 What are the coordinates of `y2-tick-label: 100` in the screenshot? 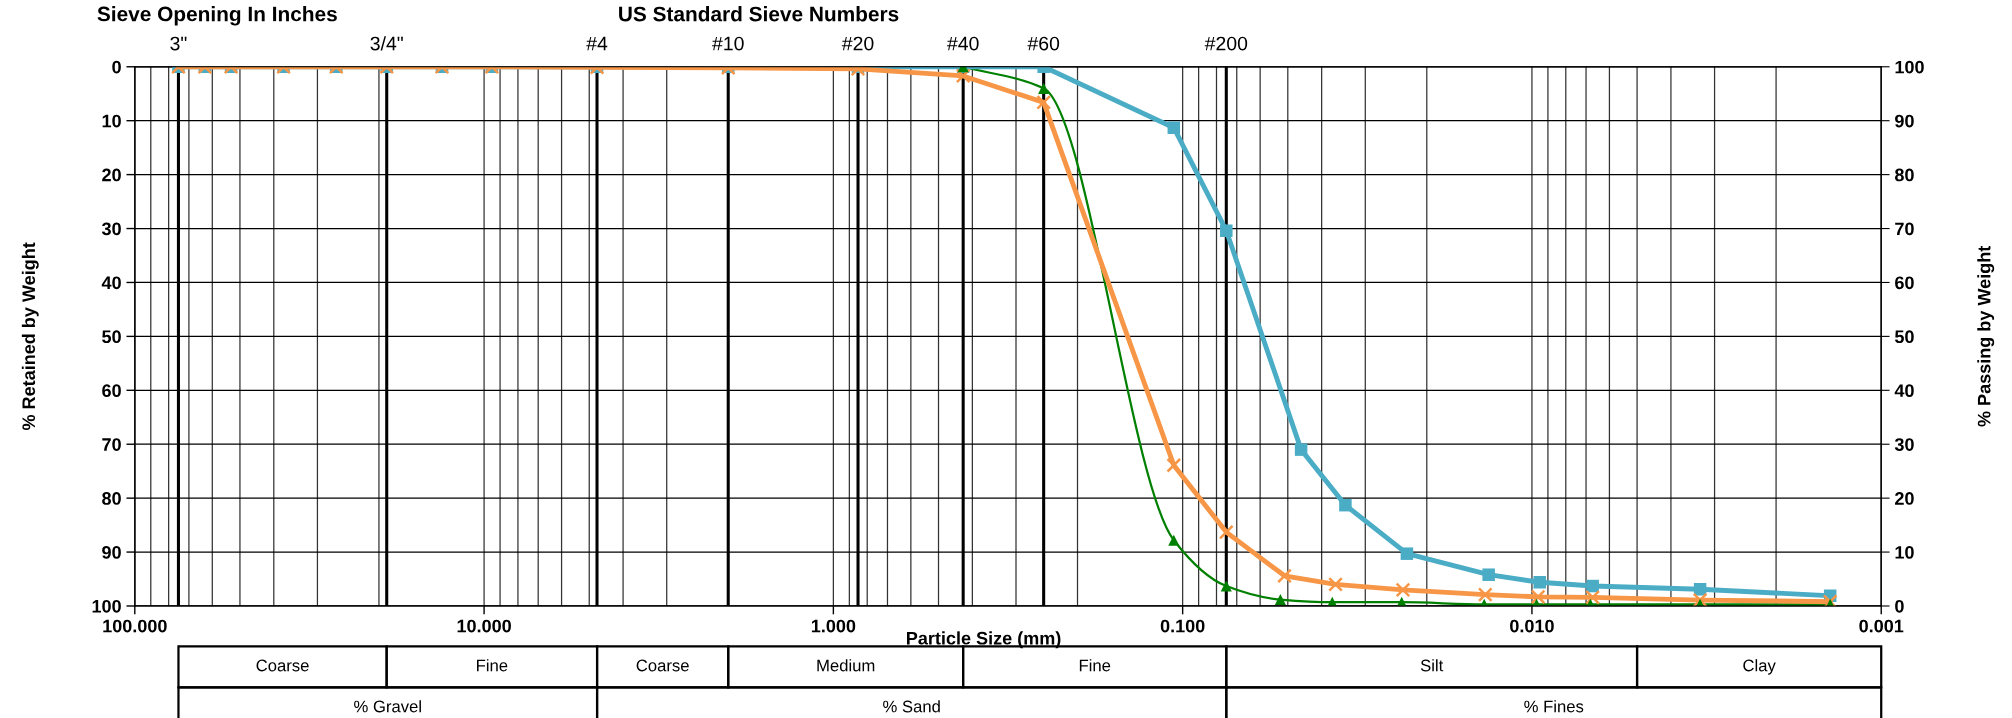 It's located at (1909, 67).